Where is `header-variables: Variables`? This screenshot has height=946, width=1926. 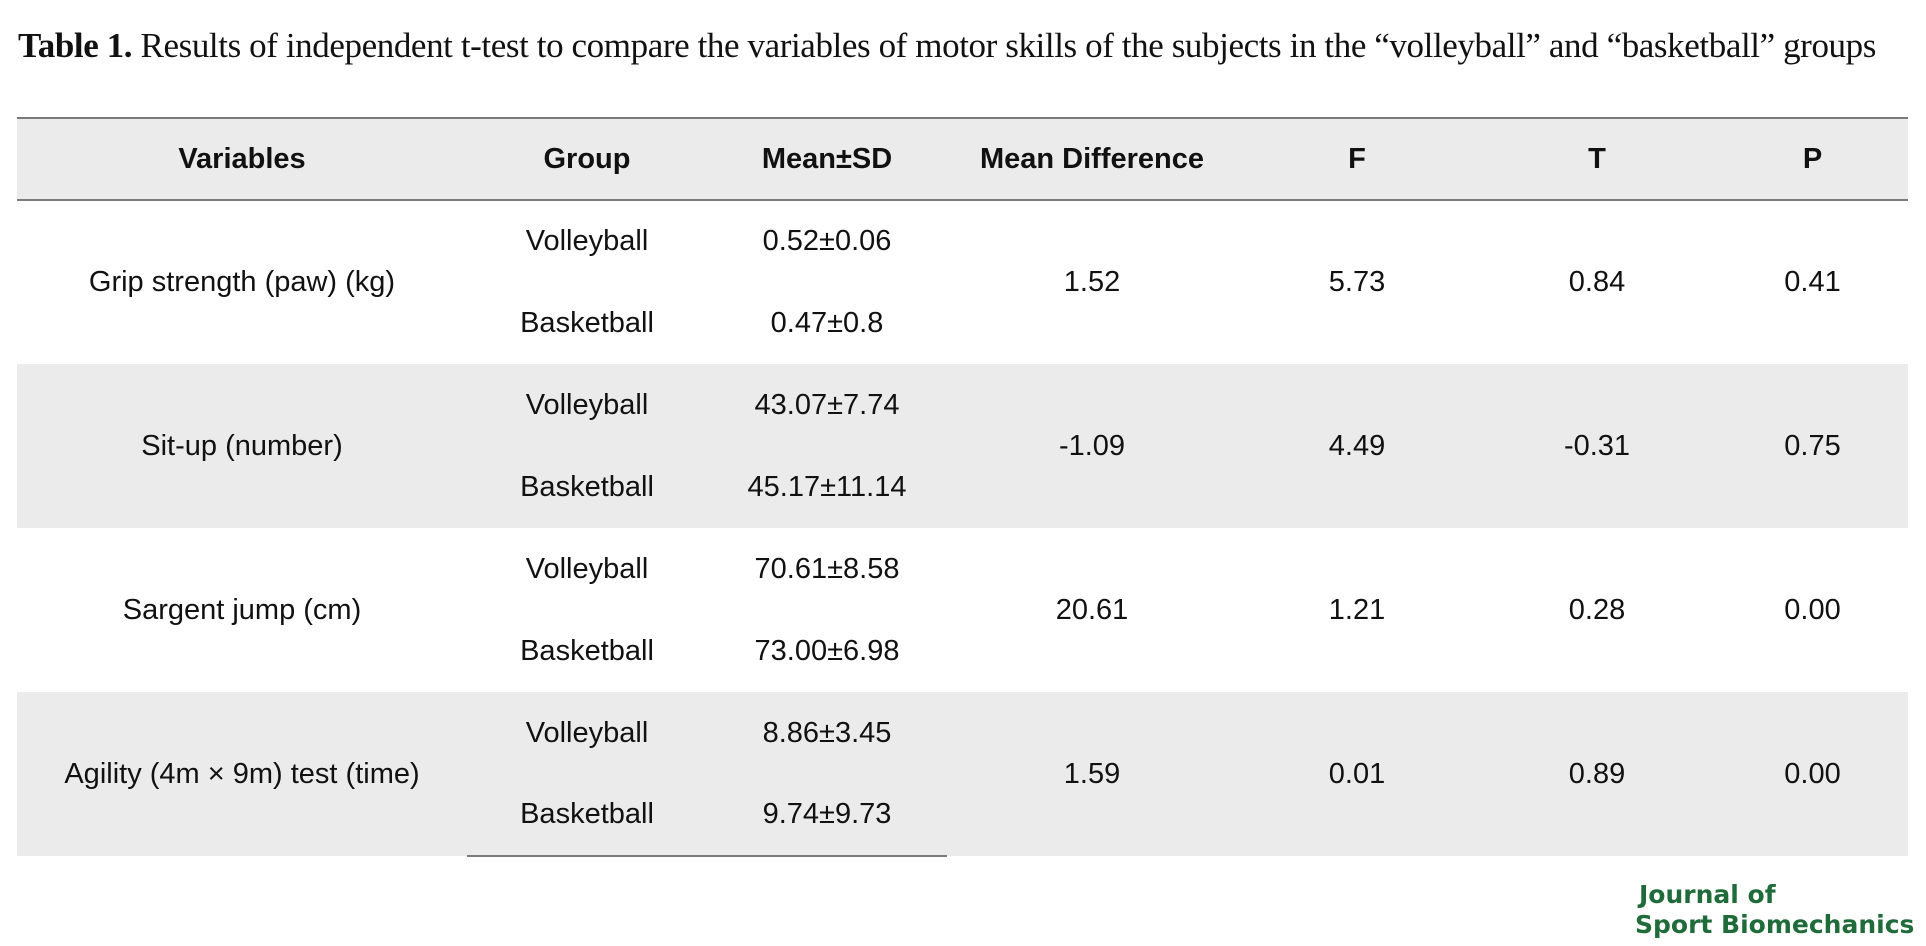
header-variables: Variables is located at coordinates (242, 158).